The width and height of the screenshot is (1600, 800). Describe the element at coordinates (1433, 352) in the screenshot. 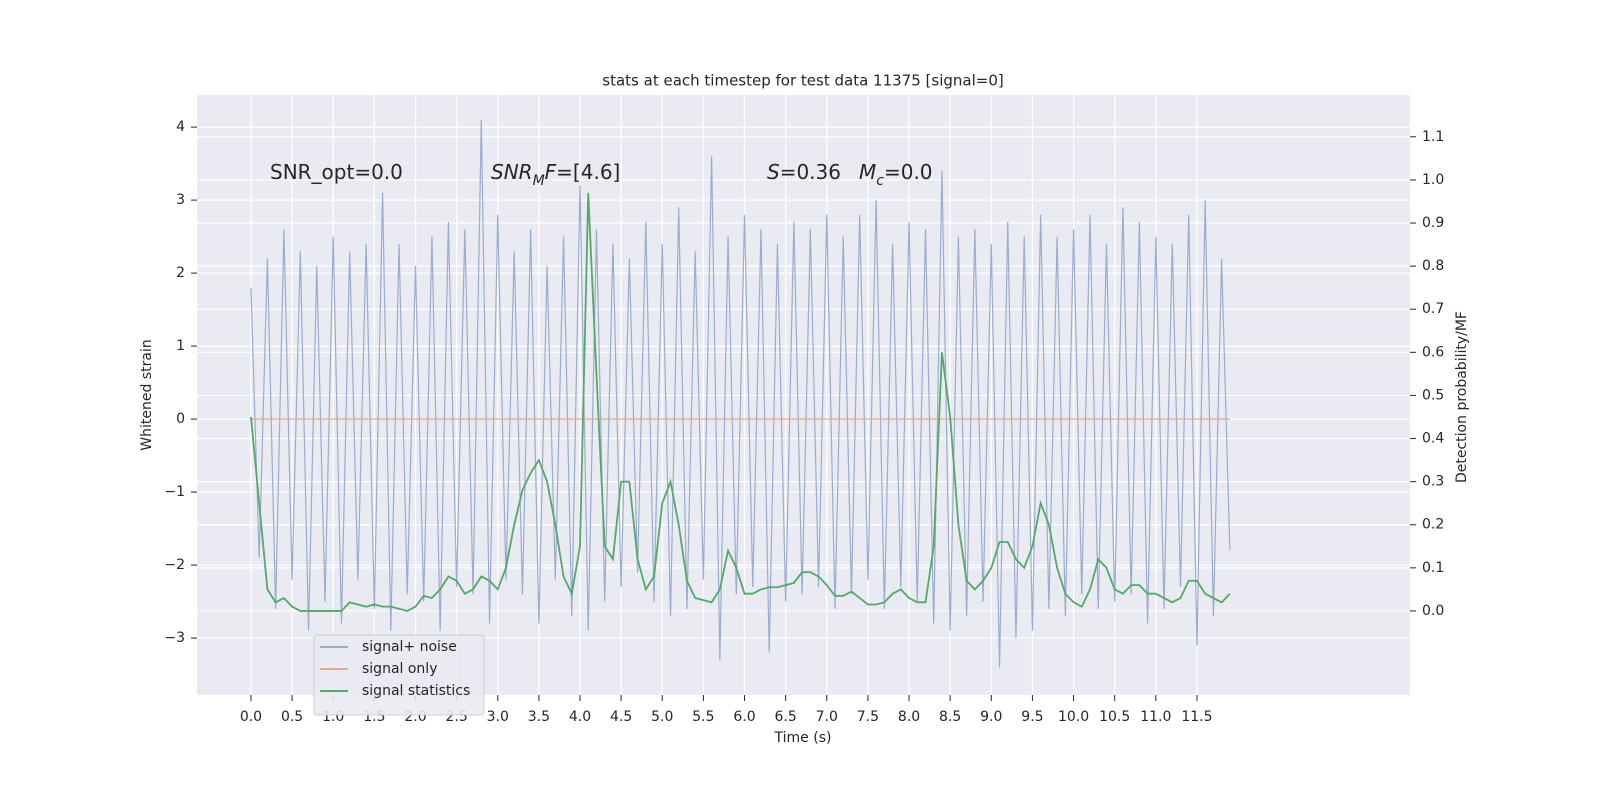

I see `y2-tick-label: 0.6` at that location.